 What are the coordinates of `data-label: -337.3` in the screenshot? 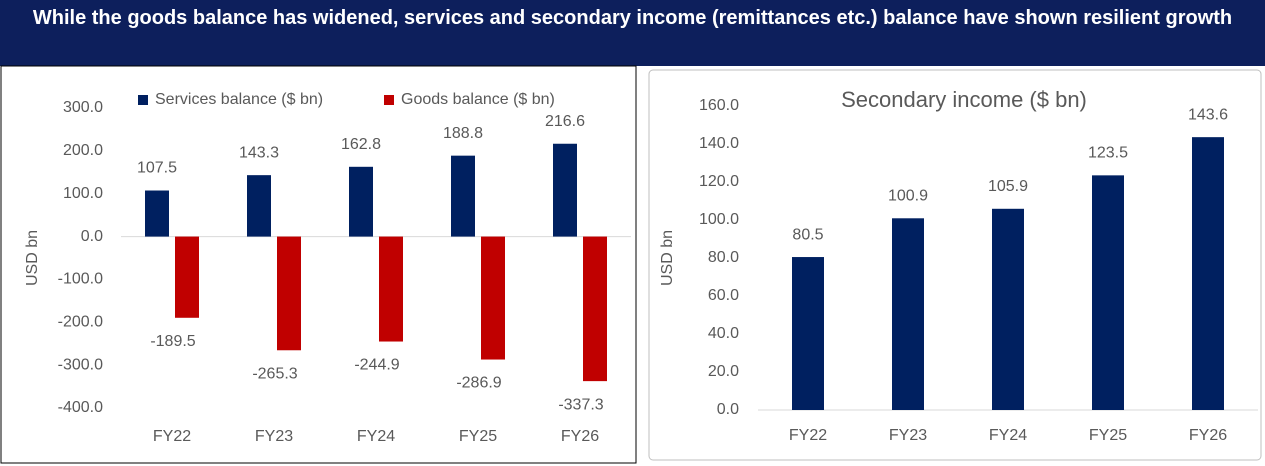 It's located at (580, 404).